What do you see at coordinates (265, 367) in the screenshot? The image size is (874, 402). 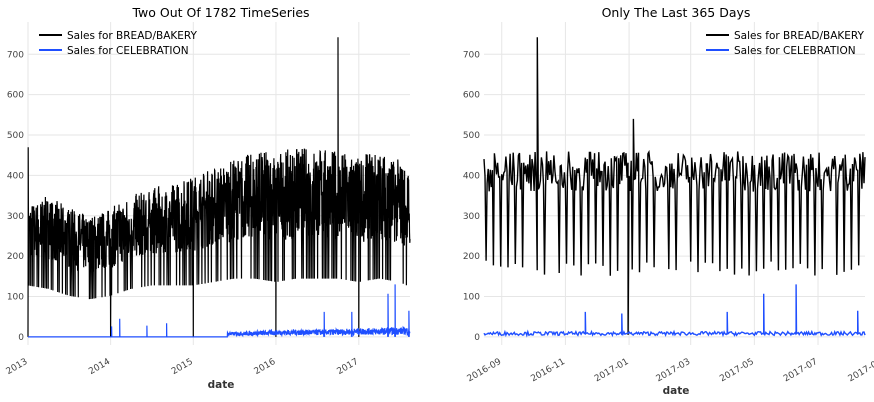 I see `x-tick-label: 2016` at bounding box center [265, 367].